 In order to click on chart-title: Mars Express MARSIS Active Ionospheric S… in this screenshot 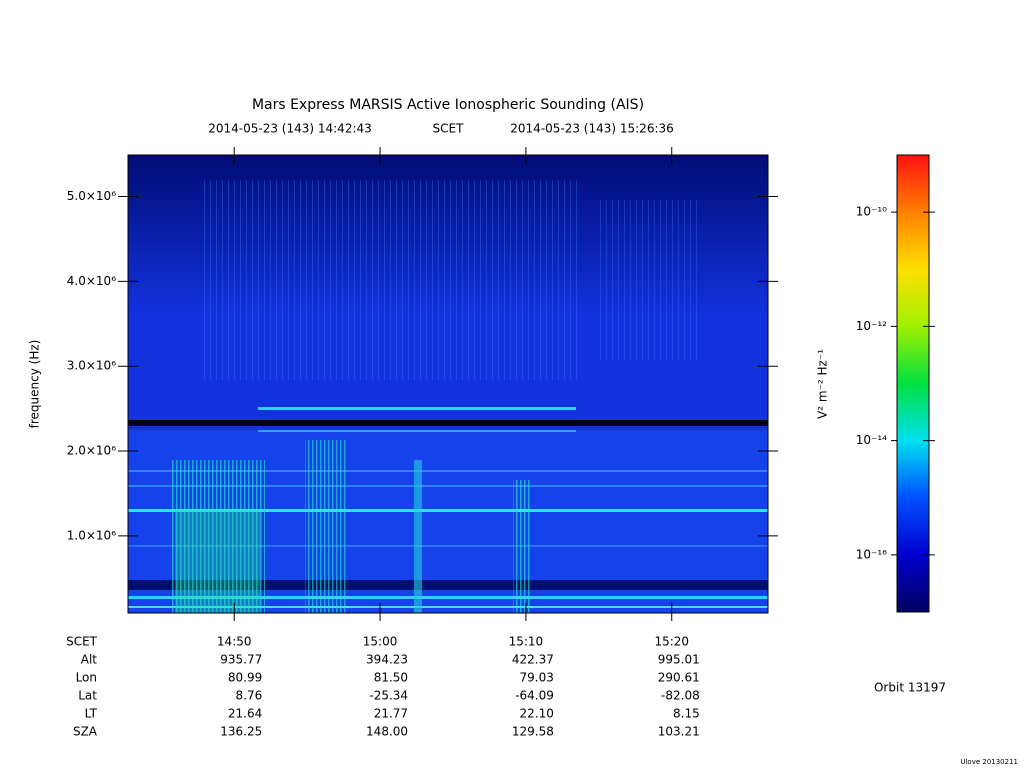, I will do `click(448, 105)`.